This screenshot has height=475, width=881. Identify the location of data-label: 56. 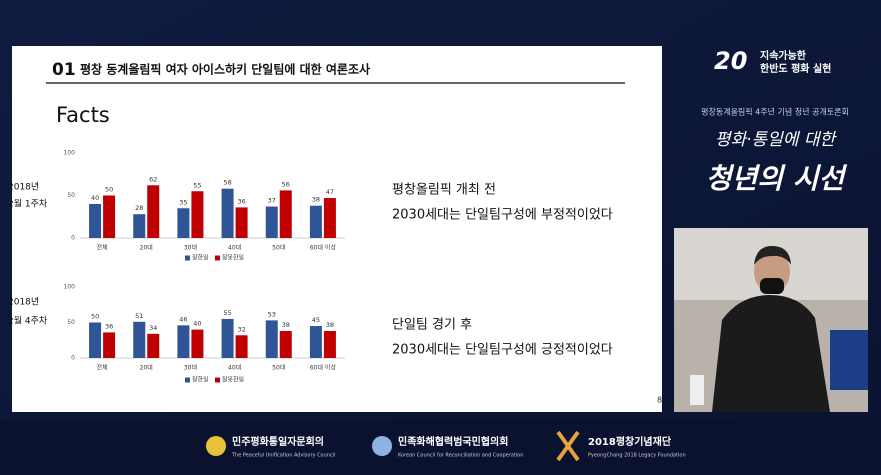
(286, 184).